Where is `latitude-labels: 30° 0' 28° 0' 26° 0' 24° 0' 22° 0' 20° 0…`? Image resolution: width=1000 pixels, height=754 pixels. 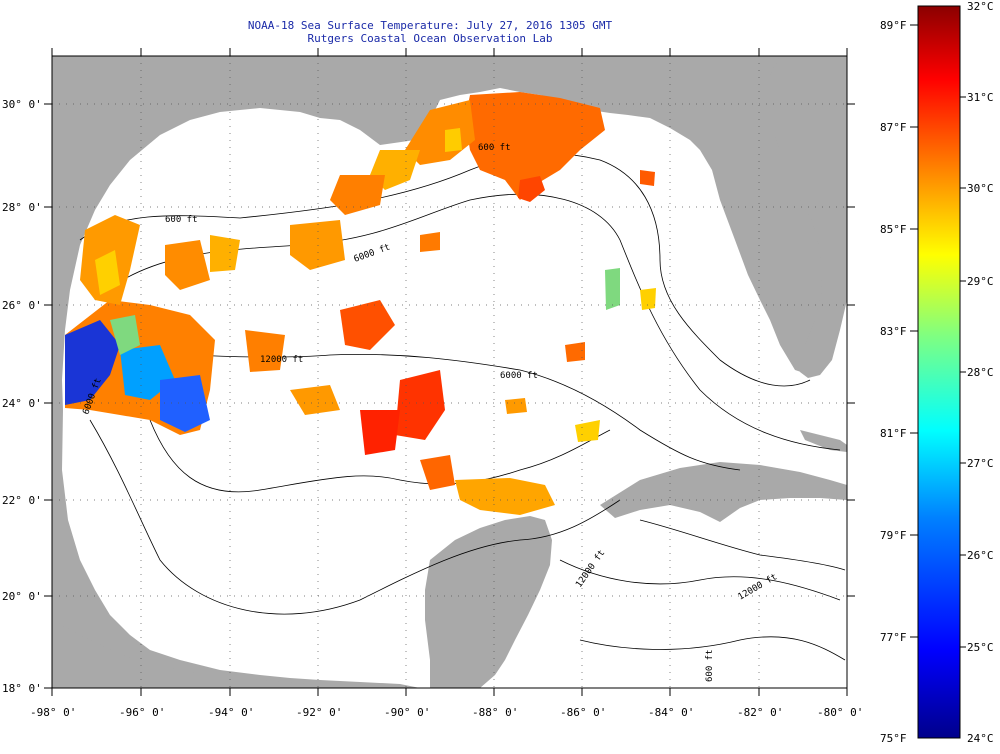
latitude-labels: 30° 0' 28° 0' 26° 0' 24° 0' 22° 0' 20° 0… is located at coordinates (22, 396).